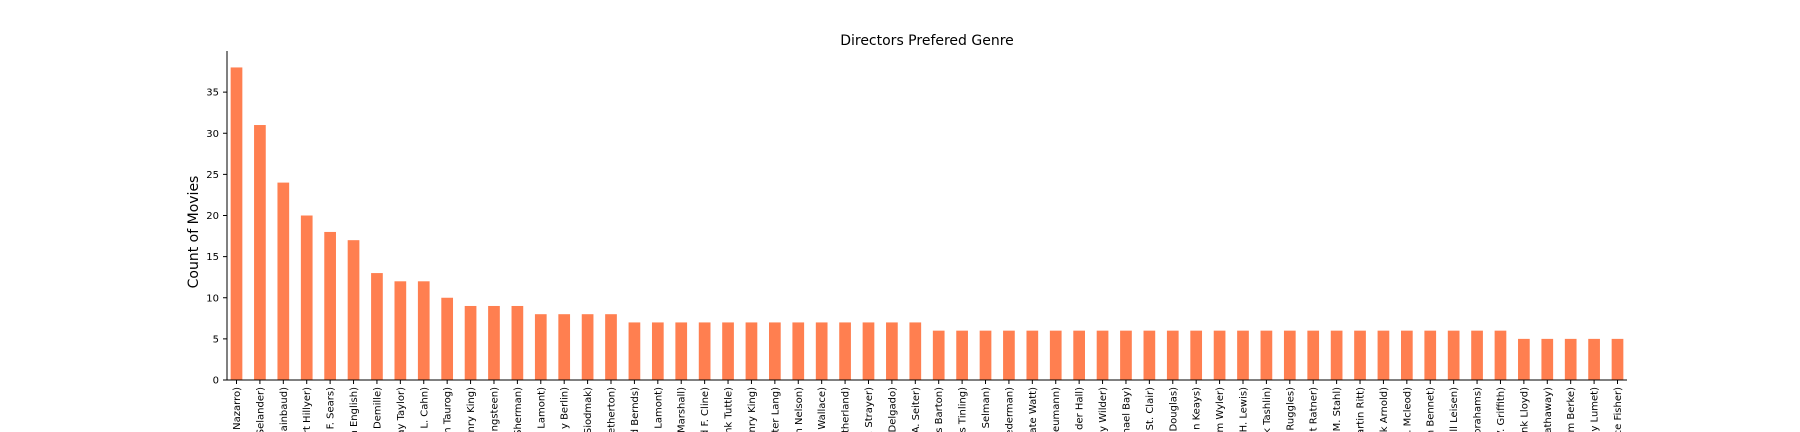 This screenshot has height=432, width=1800. I want to click on x-tick-label: St. Clair), so click(1150, 408).